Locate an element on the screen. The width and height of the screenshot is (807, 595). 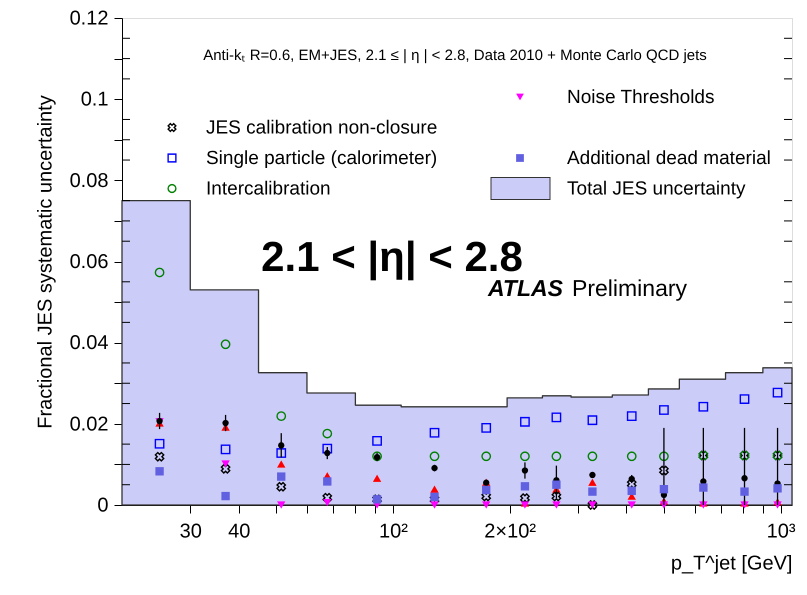
x-tick-label: 40 is located at coordinates (239, 531).